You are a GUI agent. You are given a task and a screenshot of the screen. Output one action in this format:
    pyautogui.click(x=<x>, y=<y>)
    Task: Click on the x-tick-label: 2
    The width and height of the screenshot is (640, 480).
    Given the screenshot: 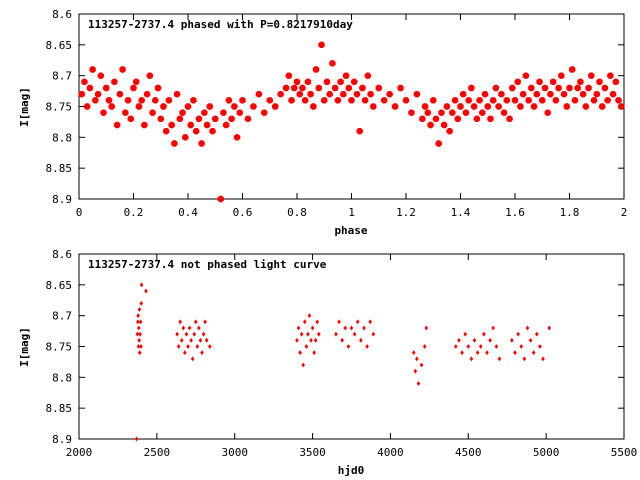 What is the action you would take?
    pyautogui.click(x=624, y=212)
    